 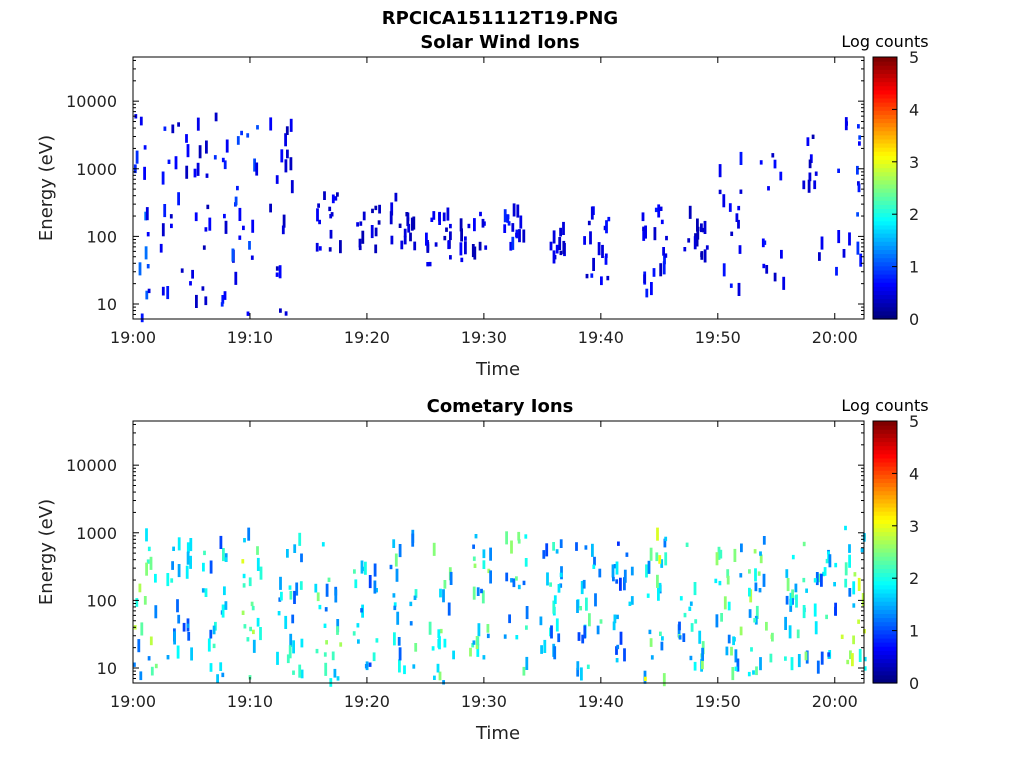 I want to click on x-tick-label: 19:10, so click(x=250, y=337).